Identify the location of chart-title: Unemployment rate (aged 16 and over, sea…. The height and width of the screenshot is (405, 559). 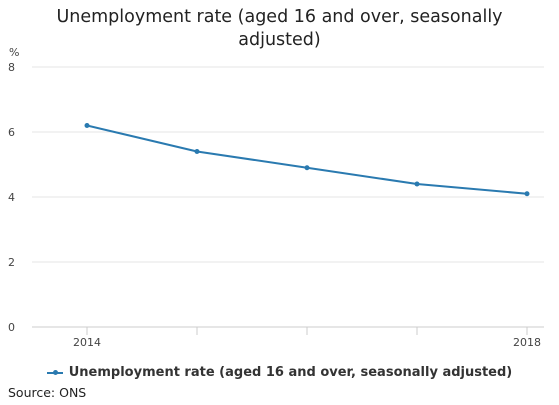
(279, 28).